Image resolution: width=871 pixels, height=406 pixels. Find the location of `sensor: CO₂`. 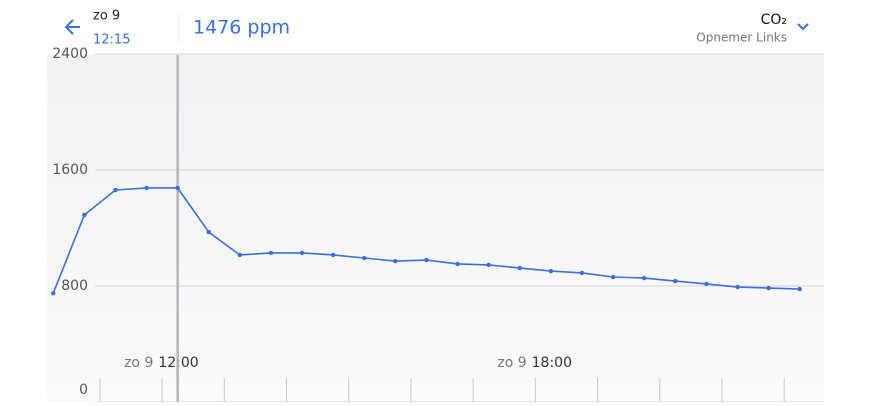

sensor: CO₂ is located at coordinates (774, 20).